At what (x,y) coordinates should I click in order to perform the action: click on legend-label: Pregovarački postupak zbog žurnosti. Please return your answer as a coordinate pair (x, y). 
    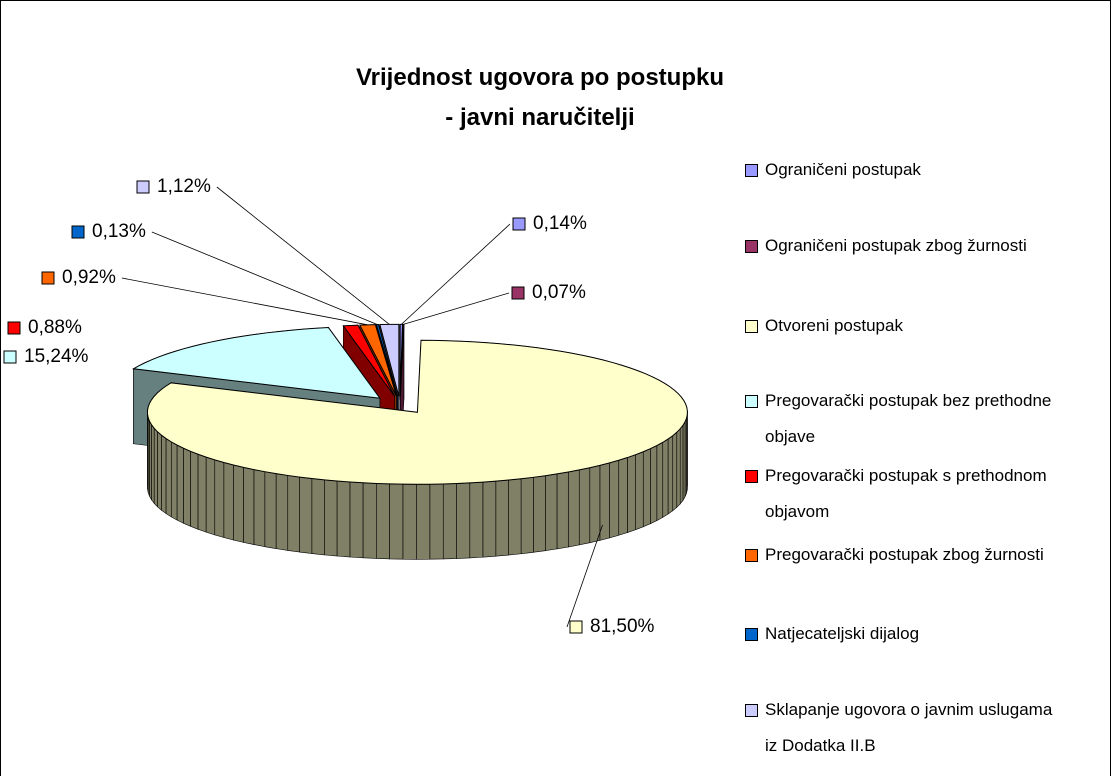
    Looking at the image, I should click on (904, 554).